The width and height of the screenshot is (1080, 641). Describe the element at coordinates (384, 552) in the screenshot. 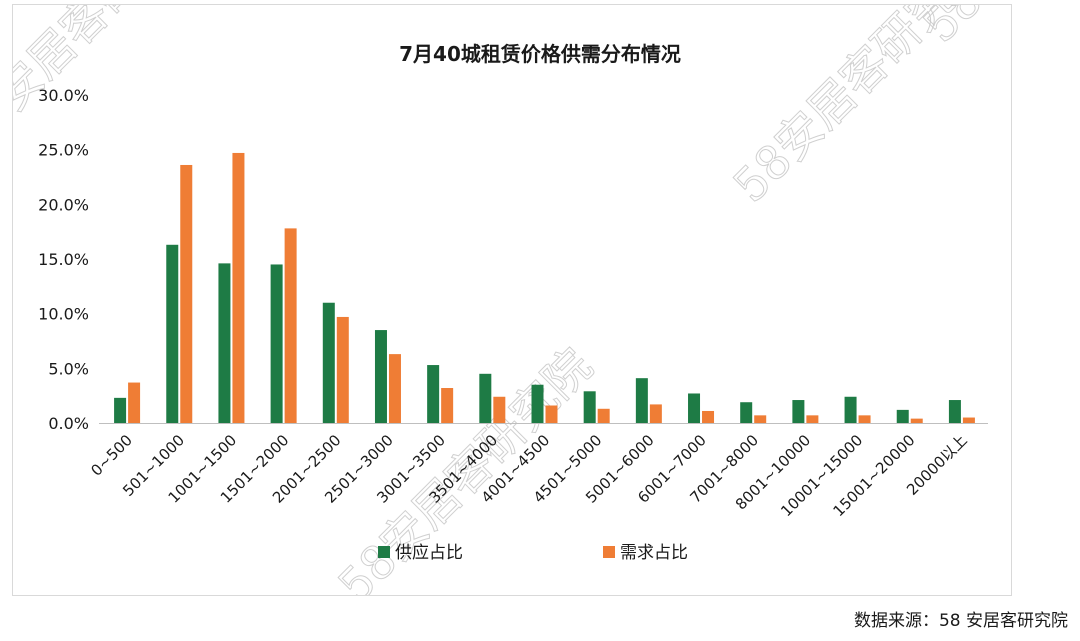

I see `legend-swatch-supply` at that location.